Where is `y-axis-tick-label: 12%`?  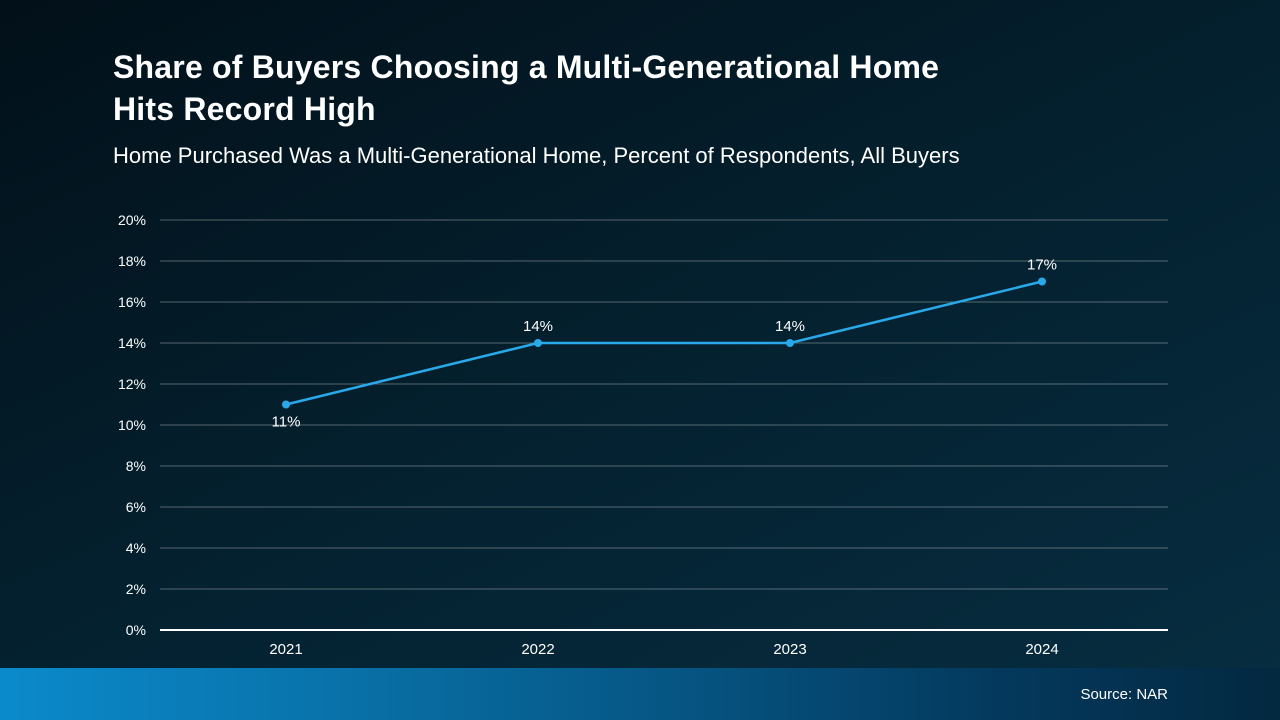
y-axis-tick-label: 12% is located at coordinates (132, 384).